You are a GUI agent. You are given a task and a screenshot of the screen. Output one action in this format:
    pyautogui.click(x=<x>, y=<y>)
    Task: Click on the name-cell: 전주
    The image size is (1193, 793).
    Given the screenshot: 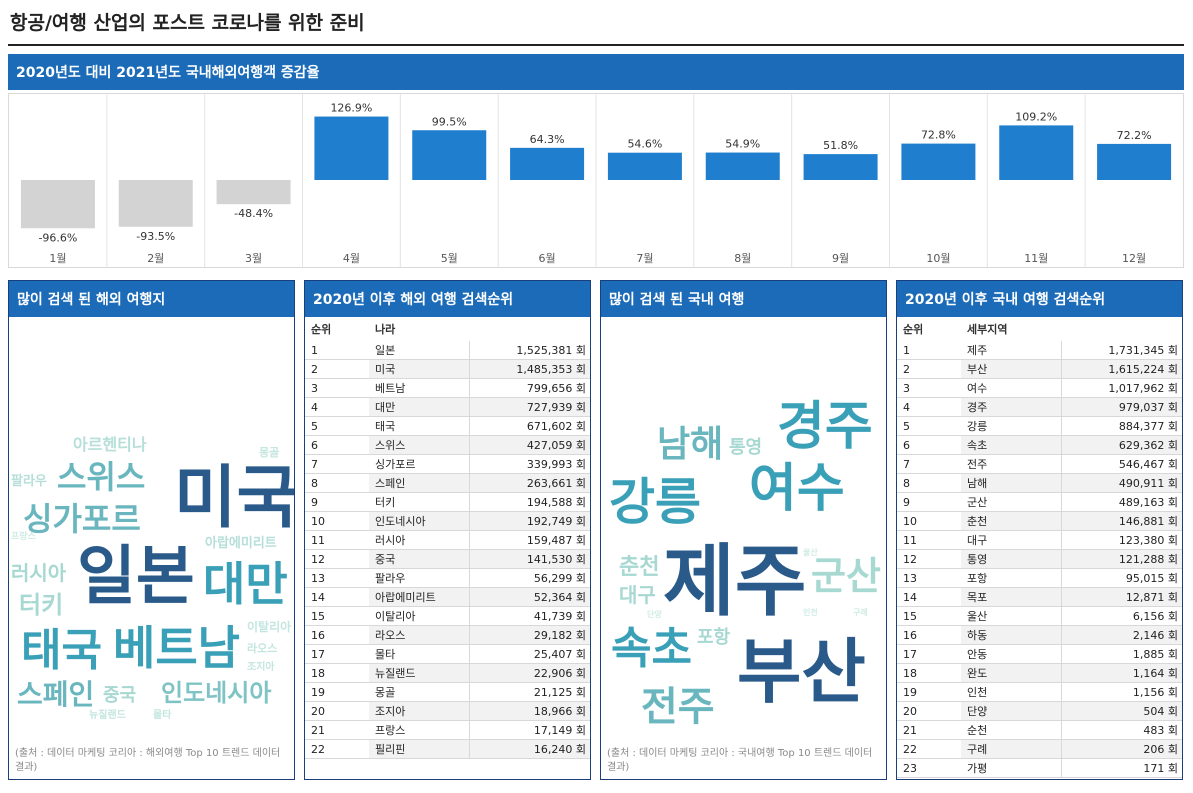 What is the action you would take?
    pyautogui.click(x=1011, y=464)
    